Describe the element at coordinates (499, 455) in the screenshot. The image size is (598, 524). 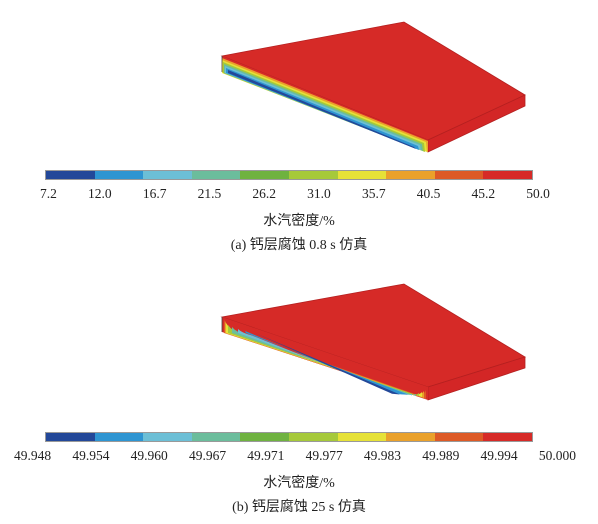
I see `tick-label: 49.994` at that location.